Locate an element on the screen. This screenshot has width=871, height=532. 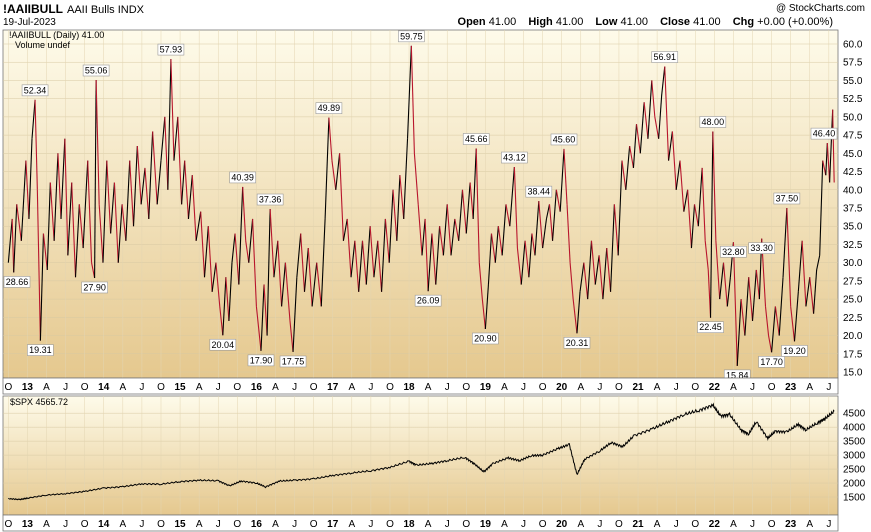
bulls-y-tick: 47.5 is located at coordinates (853, 136).